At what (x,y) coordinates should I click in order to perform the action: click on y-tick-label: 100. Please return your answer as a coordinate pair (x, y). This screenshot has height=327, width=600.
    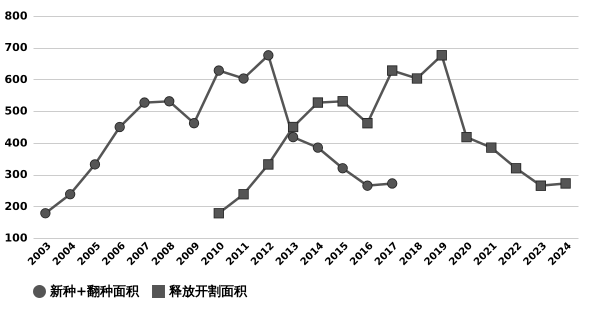
    Looking at the image, I should click on (16, 238).